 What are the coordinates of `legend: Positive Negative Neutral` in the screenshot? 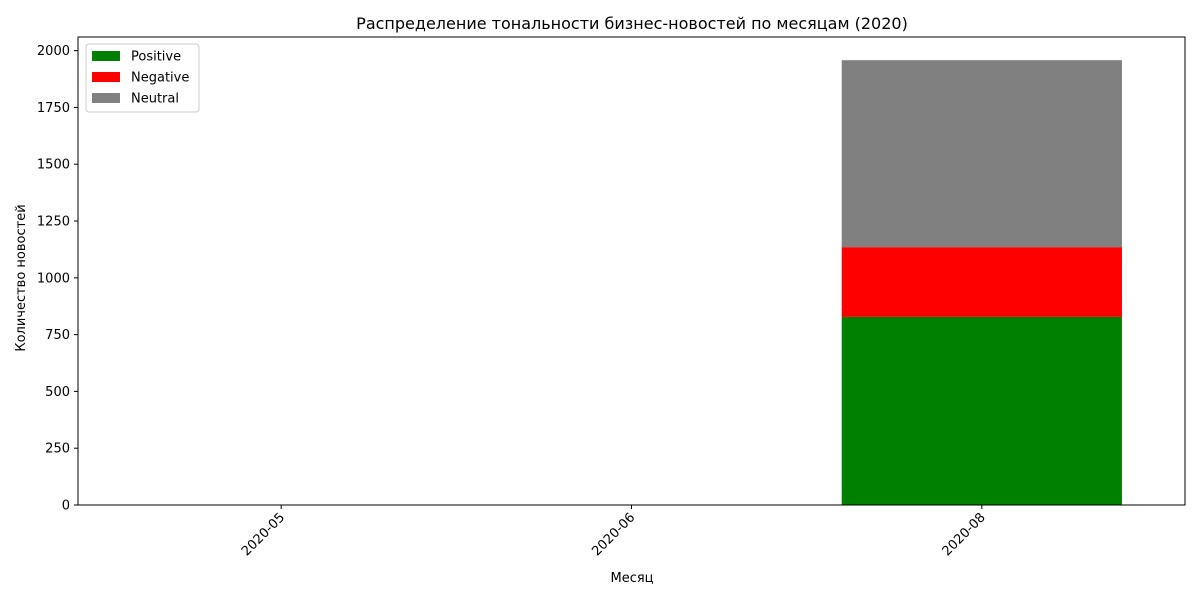 It's located at (142, 78).